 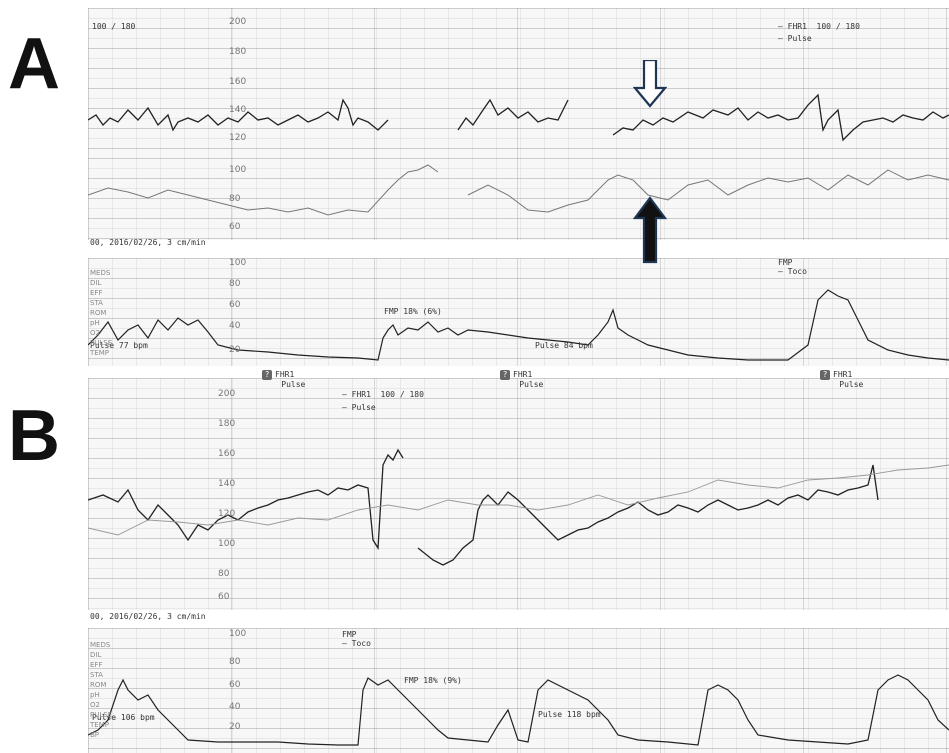 I want to click on panel-b-toco-tick-80: 80, so click(x=235, y=662).